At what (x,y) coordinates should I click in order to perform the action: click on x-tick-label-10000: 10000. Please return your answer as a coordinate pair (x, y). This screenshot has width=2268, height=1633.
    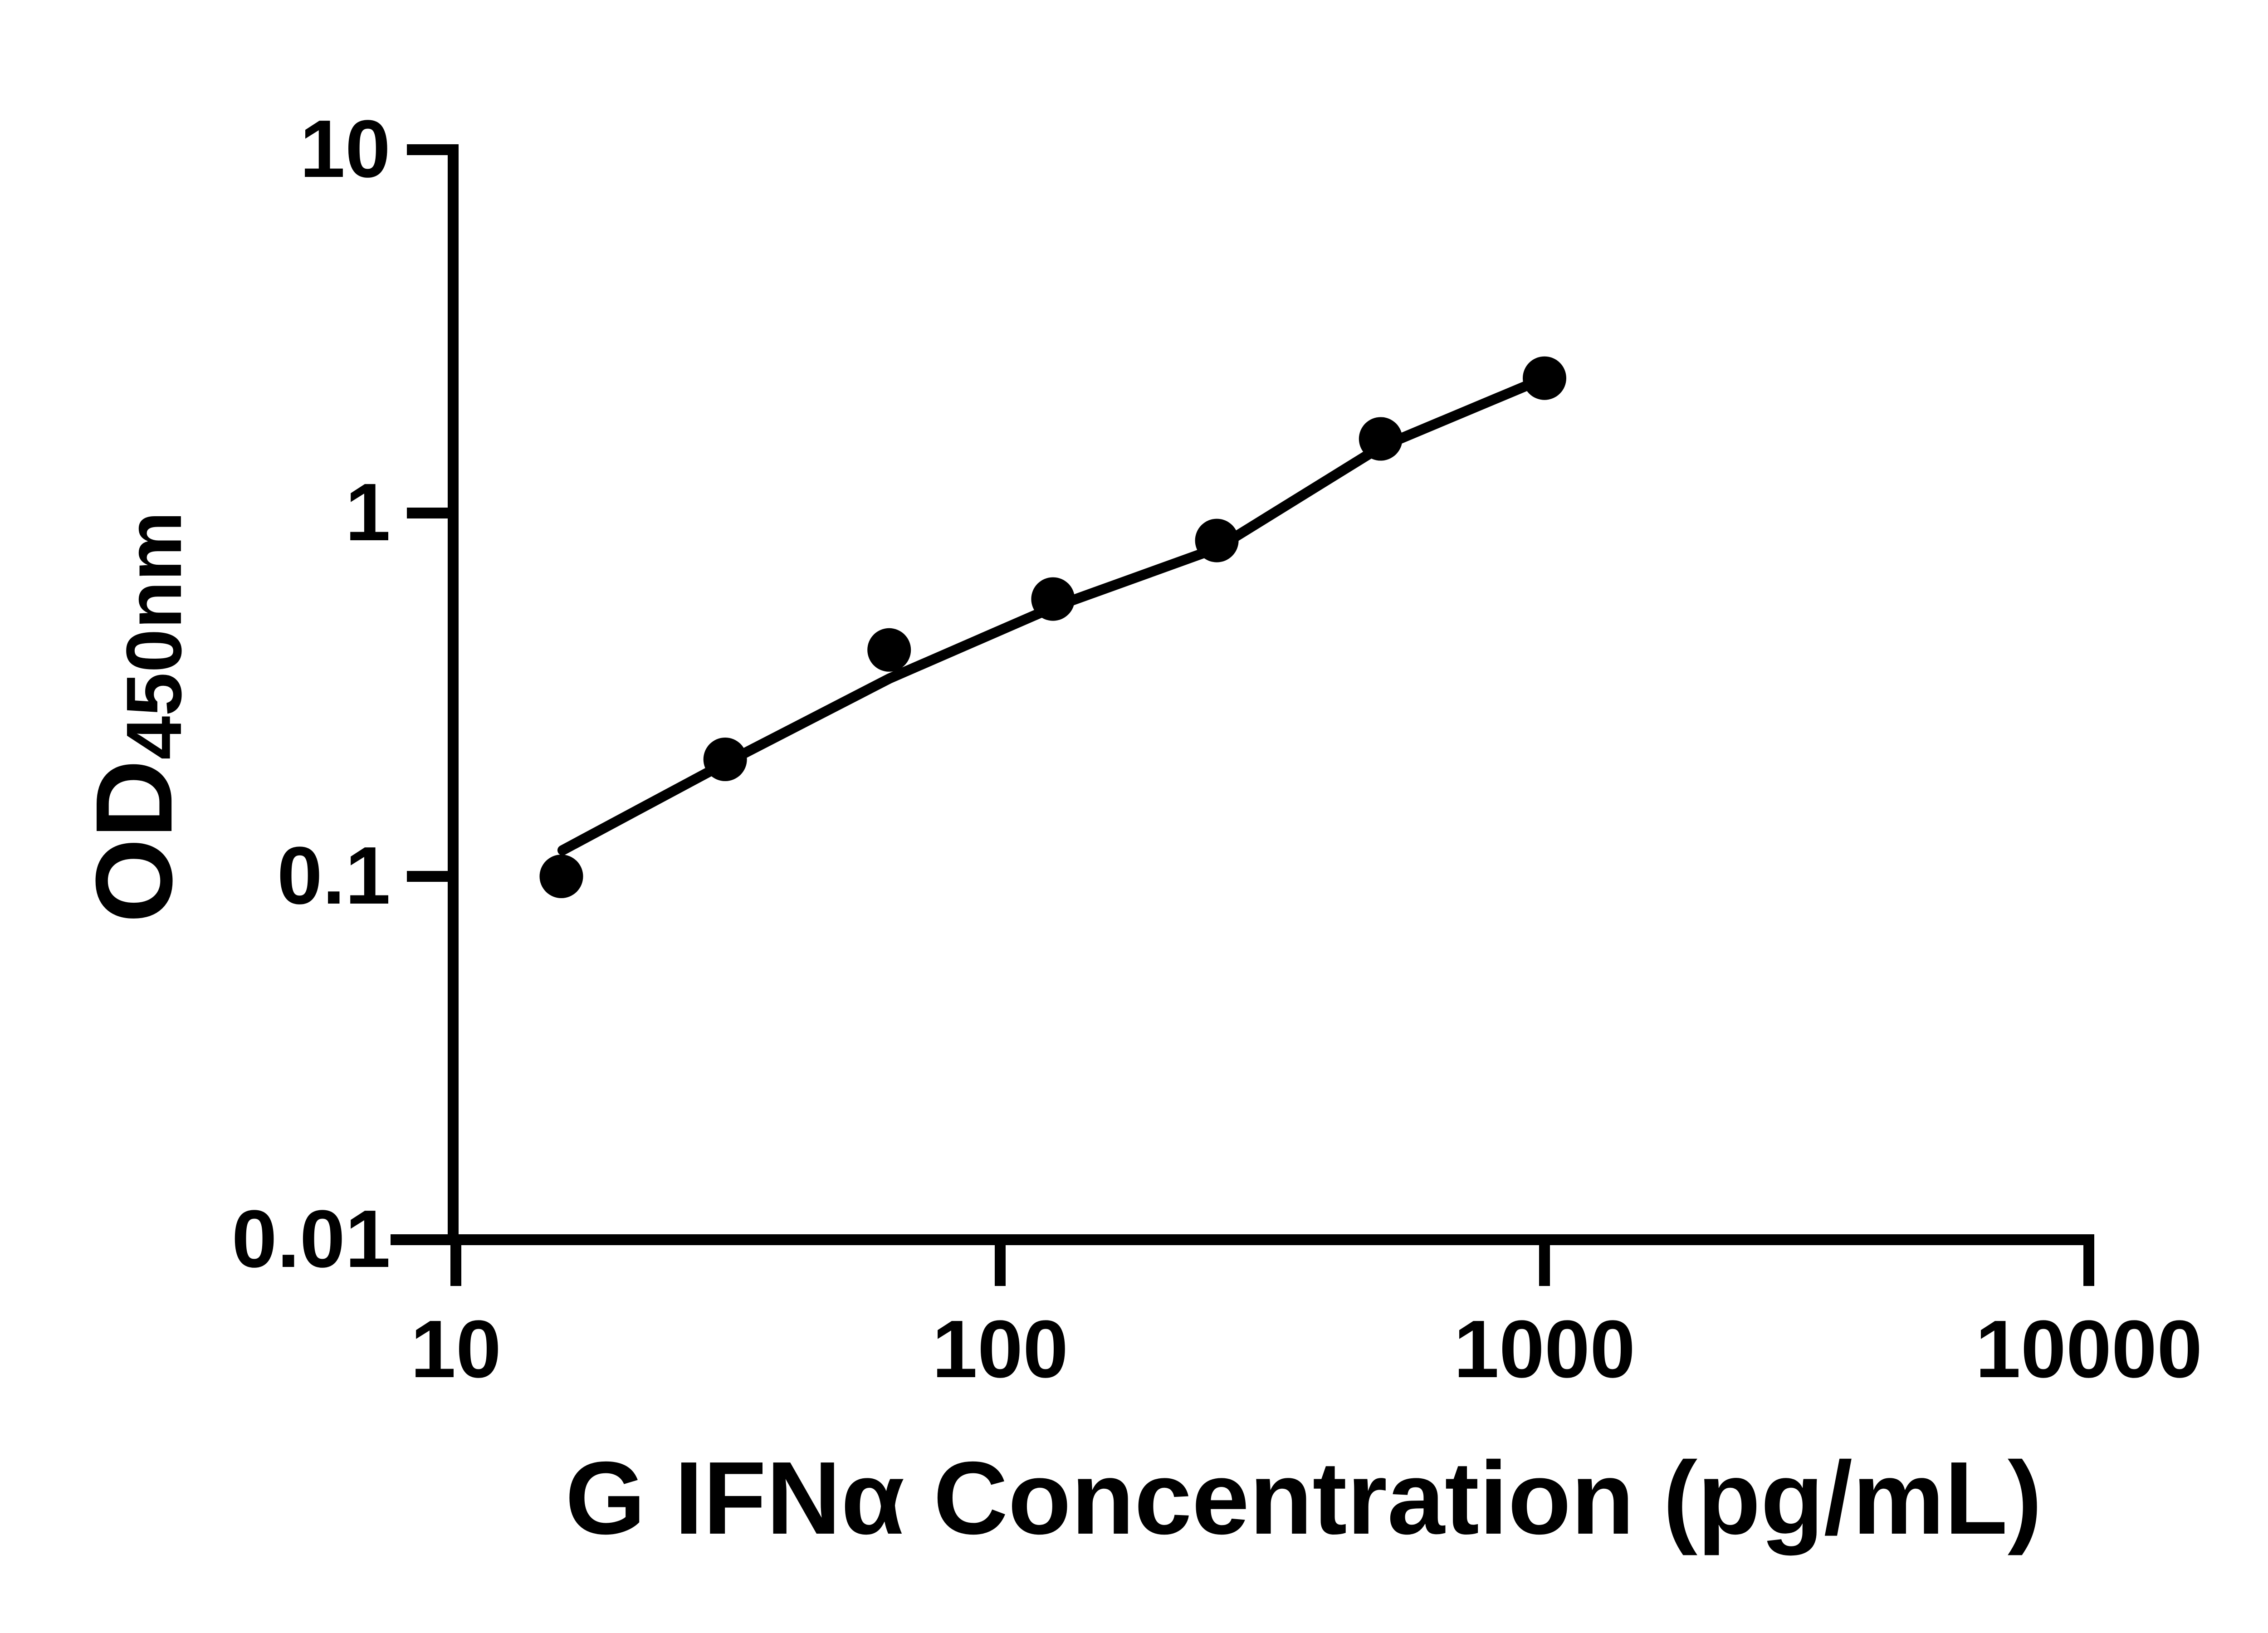
    Looking at the image, I should click on (2089, 1349).